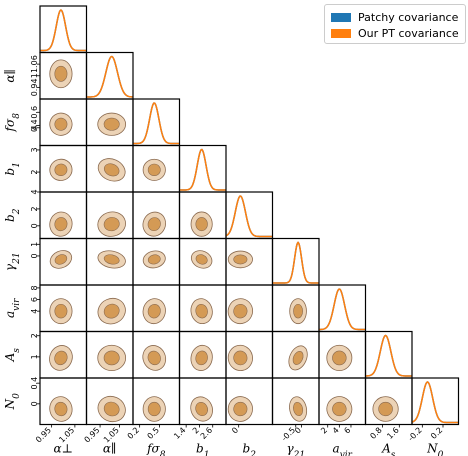  Describe the element at coordinates (179, 433) in the screenshot. I see `x-tick-label-3-0: 1.4` at that location.